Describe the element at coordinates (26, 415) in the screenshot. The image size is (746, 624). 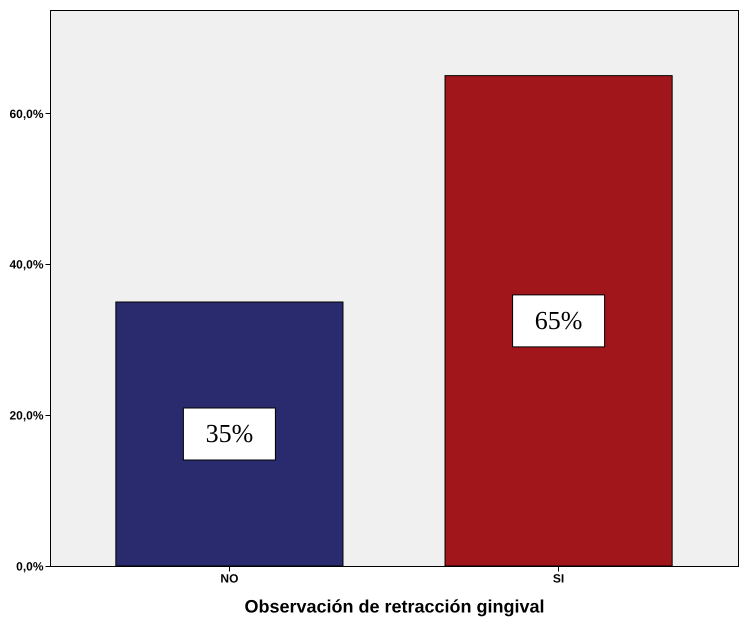
I see `y-tick-label: 20,0%` at that location.